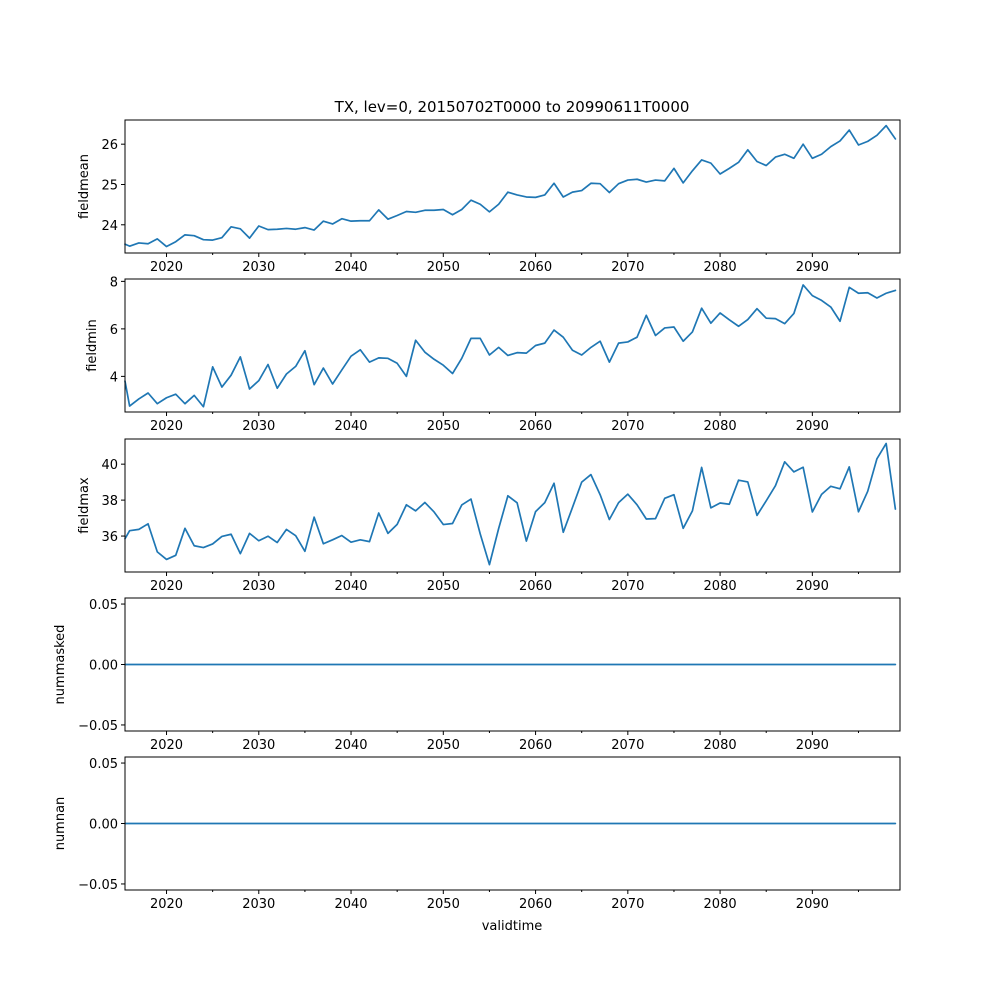 This screenshot has height=1000, width=1000. Describe the element at coordinates (60, 665) in the screenshot. I see `y-axis-label: nummasked` at that location.